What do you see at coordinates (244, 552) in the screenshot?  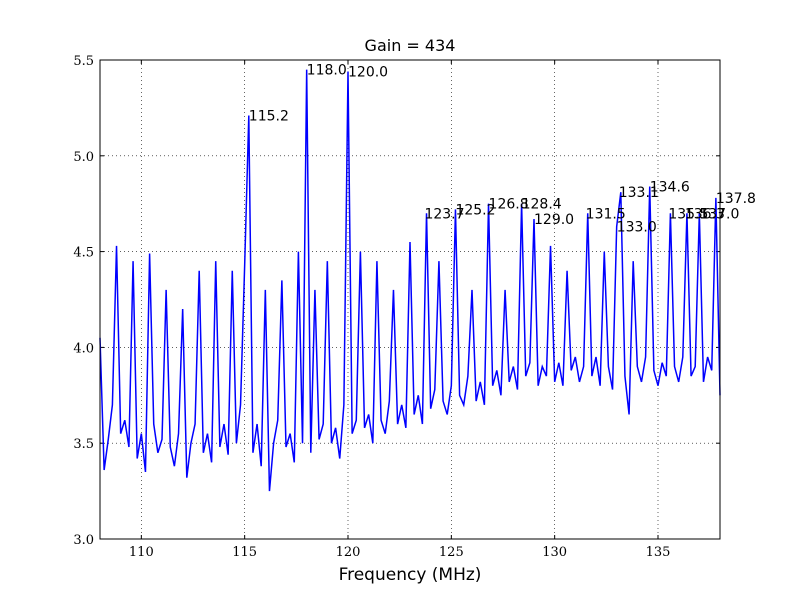 I see `x-tick-label: 115` at bounding box center [244, 552].